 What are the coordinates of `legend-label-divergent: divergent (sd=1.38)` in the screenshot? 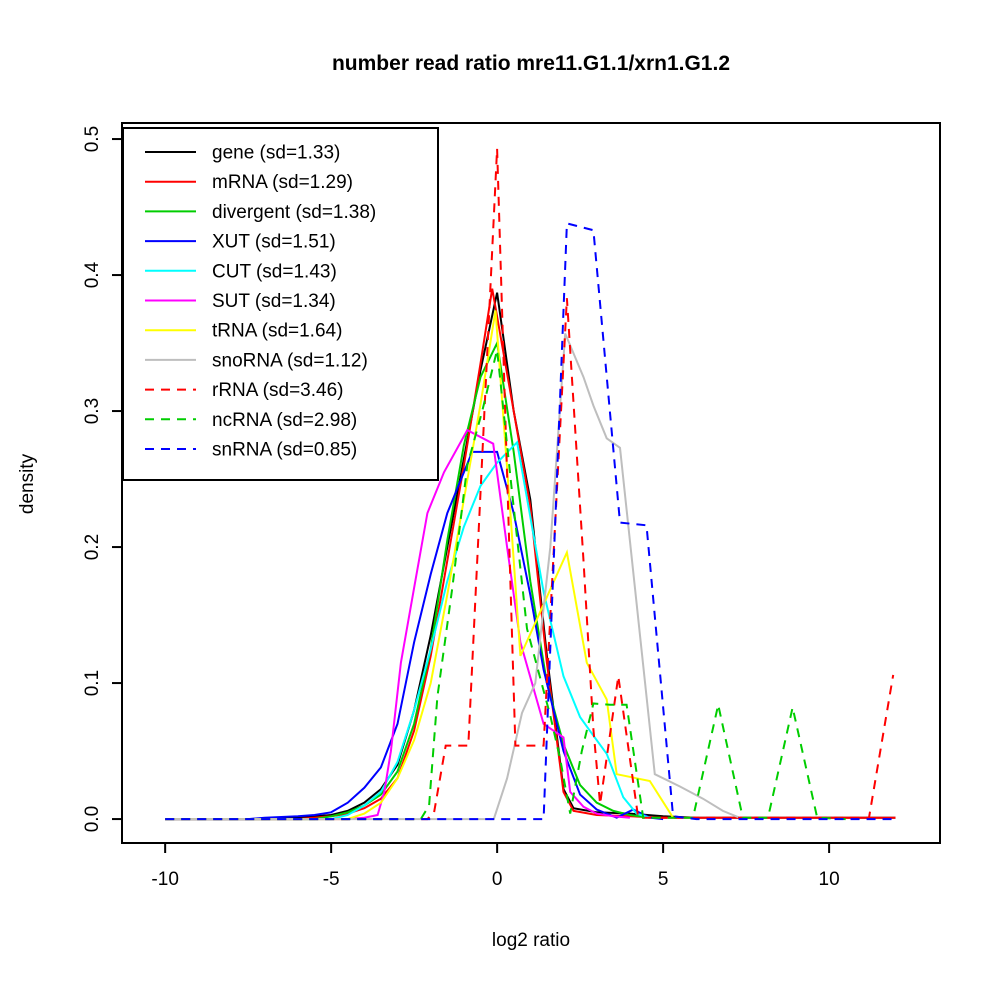 It's located at (294, 212).